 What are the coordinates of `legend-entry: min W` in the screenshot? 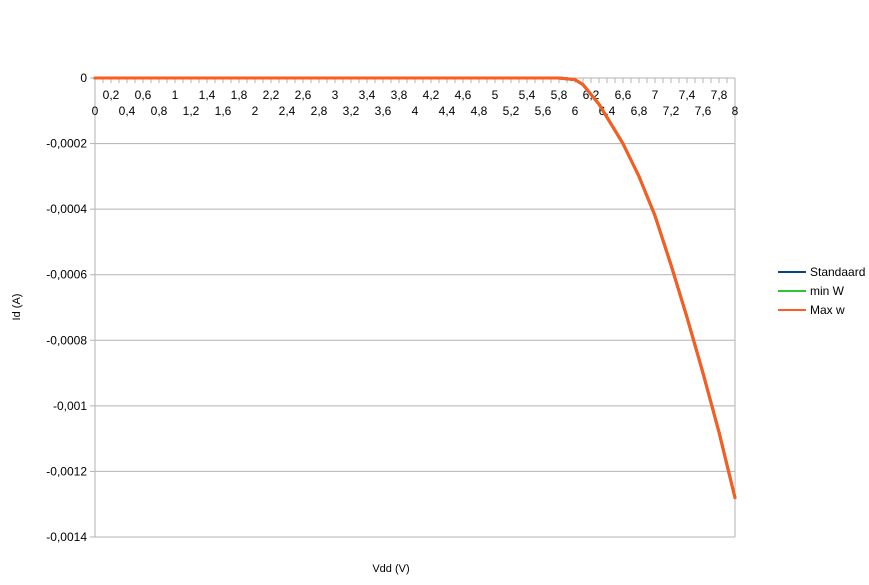 It's located at (827, 291).